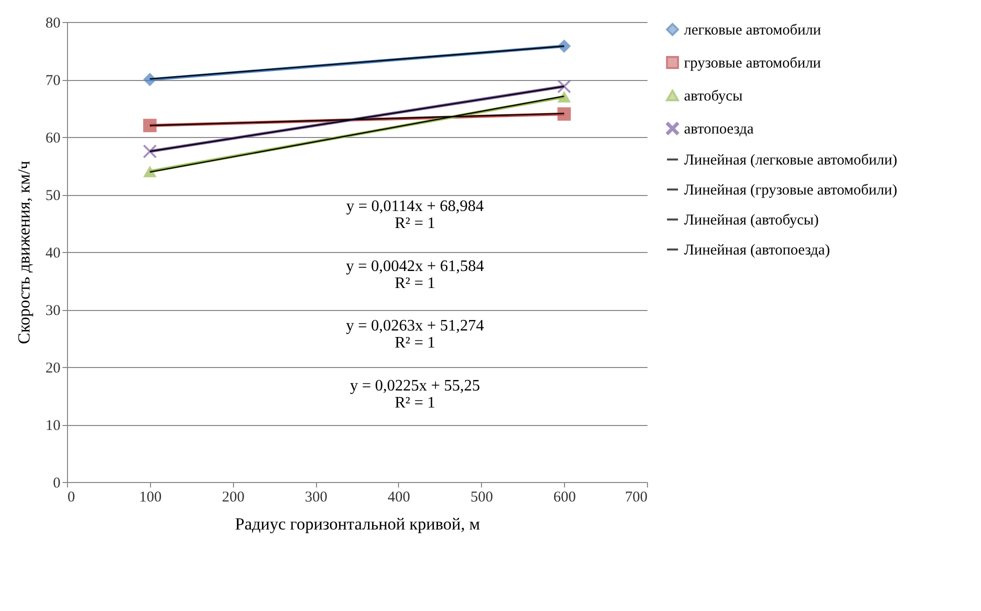 This screenshot has height=611, width=981. What do you see at coordinates (56, 484) in the screenshot?
I see `y-tick-label: 0` at bounding box center [56, 484].